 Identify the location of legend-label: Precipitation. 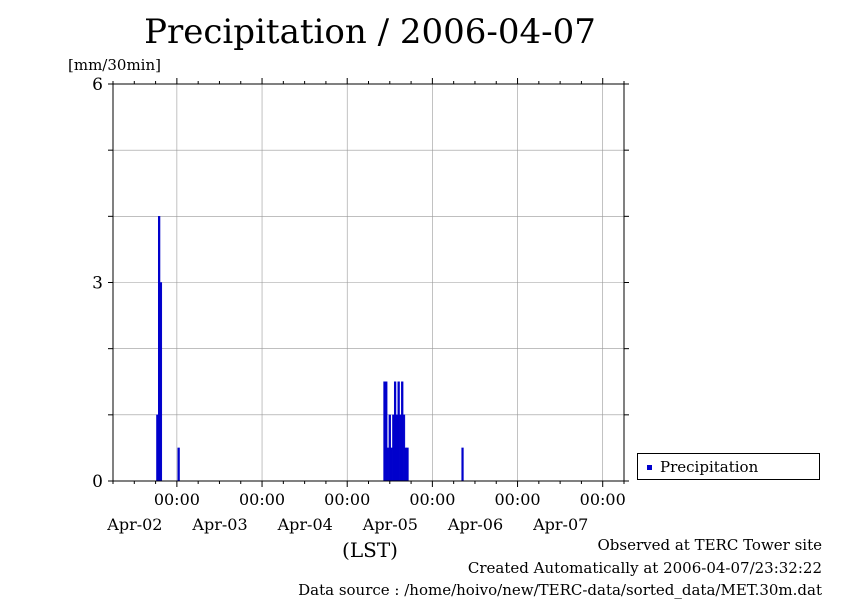
(709, 467).